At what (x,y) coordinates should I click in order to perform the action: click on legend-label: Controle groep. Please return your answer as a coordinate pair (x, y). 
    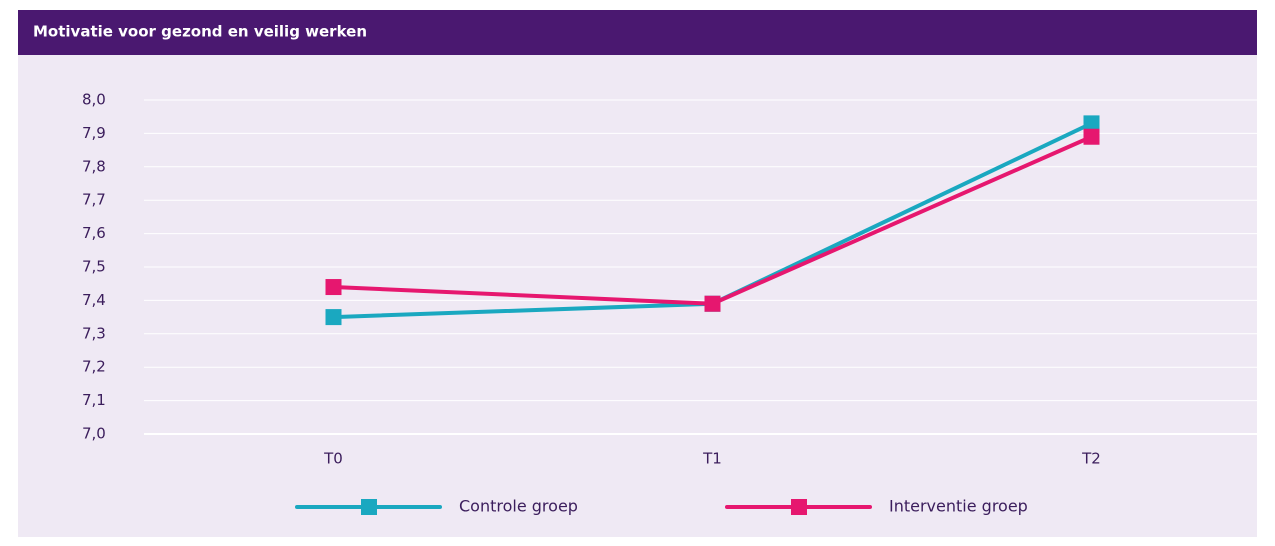
    Looking at the image, I should click on (518, 506).